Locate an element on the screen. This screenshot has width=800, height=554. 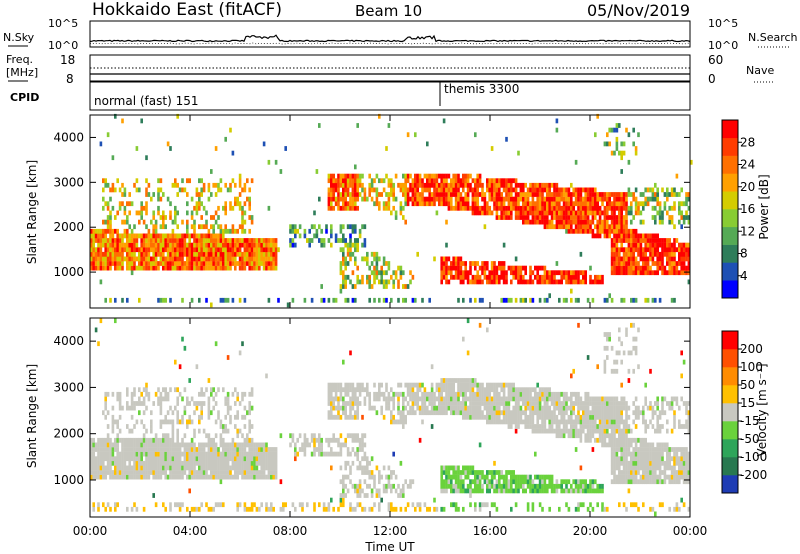
noise-right-label: N.Search is located at coordinates (773, 37).